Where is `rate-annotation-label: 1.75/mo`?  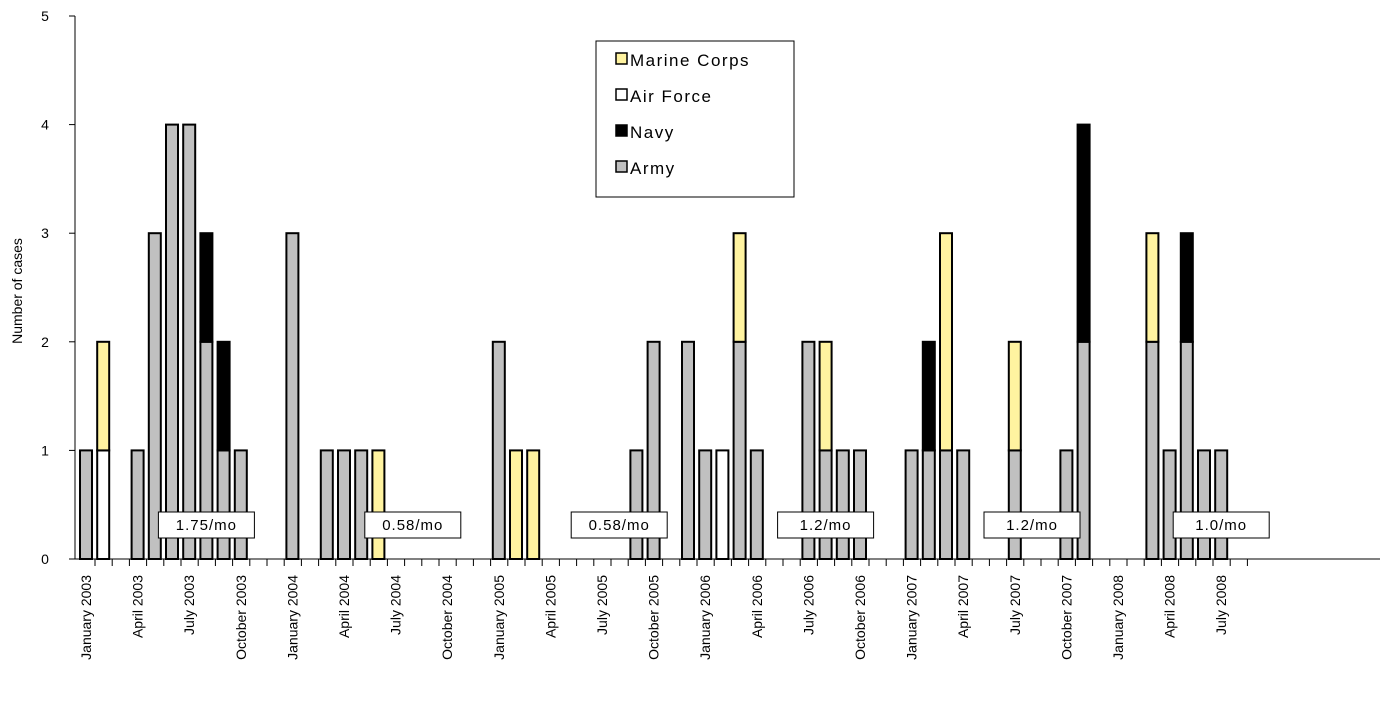 rate-annotation-label: 1.75/mo is located at coordinates (206, 525).